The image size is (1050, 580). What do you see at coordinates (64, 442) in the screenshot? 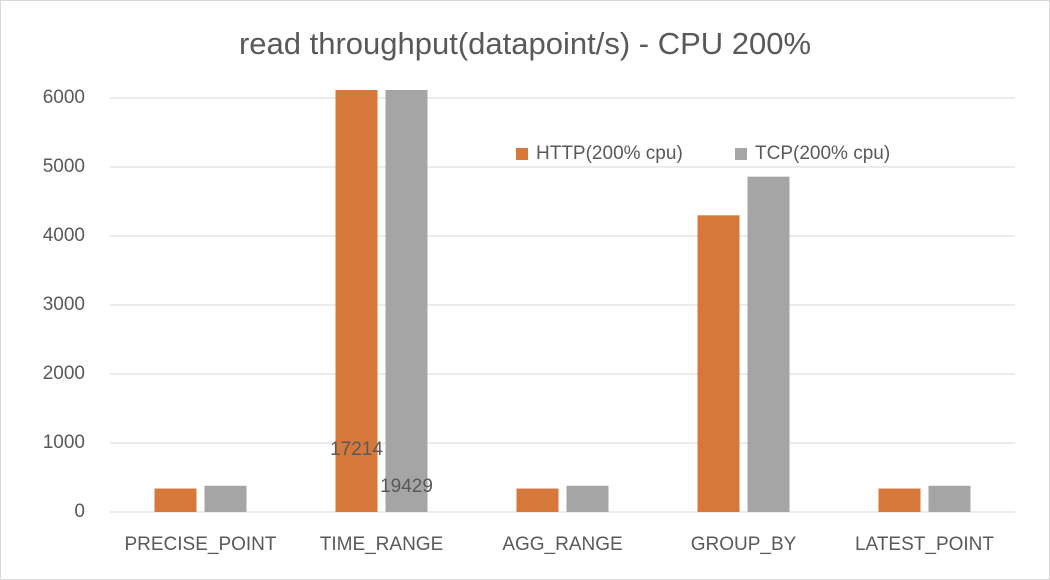
I see `y-tick-label: 1000` at bounding box center [64, 442].